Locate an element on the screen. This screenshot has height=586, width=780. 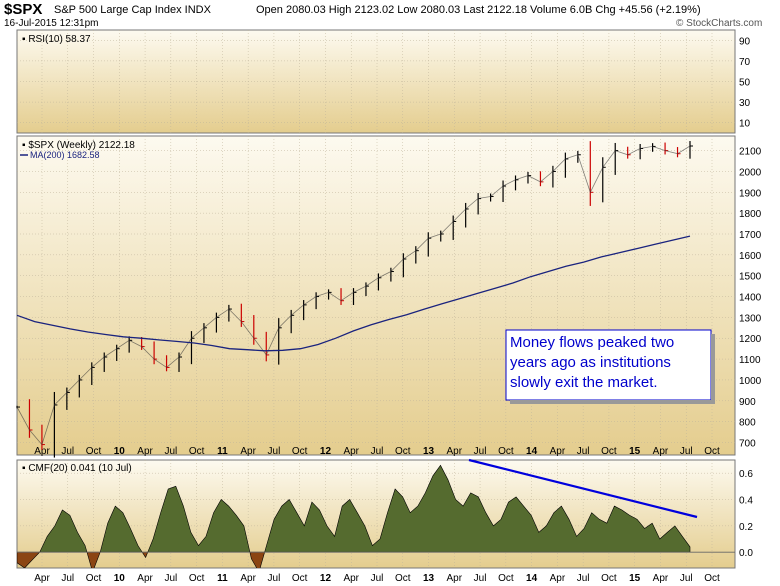
price-y-tick: 2100 is located at coordinates (750, 152).